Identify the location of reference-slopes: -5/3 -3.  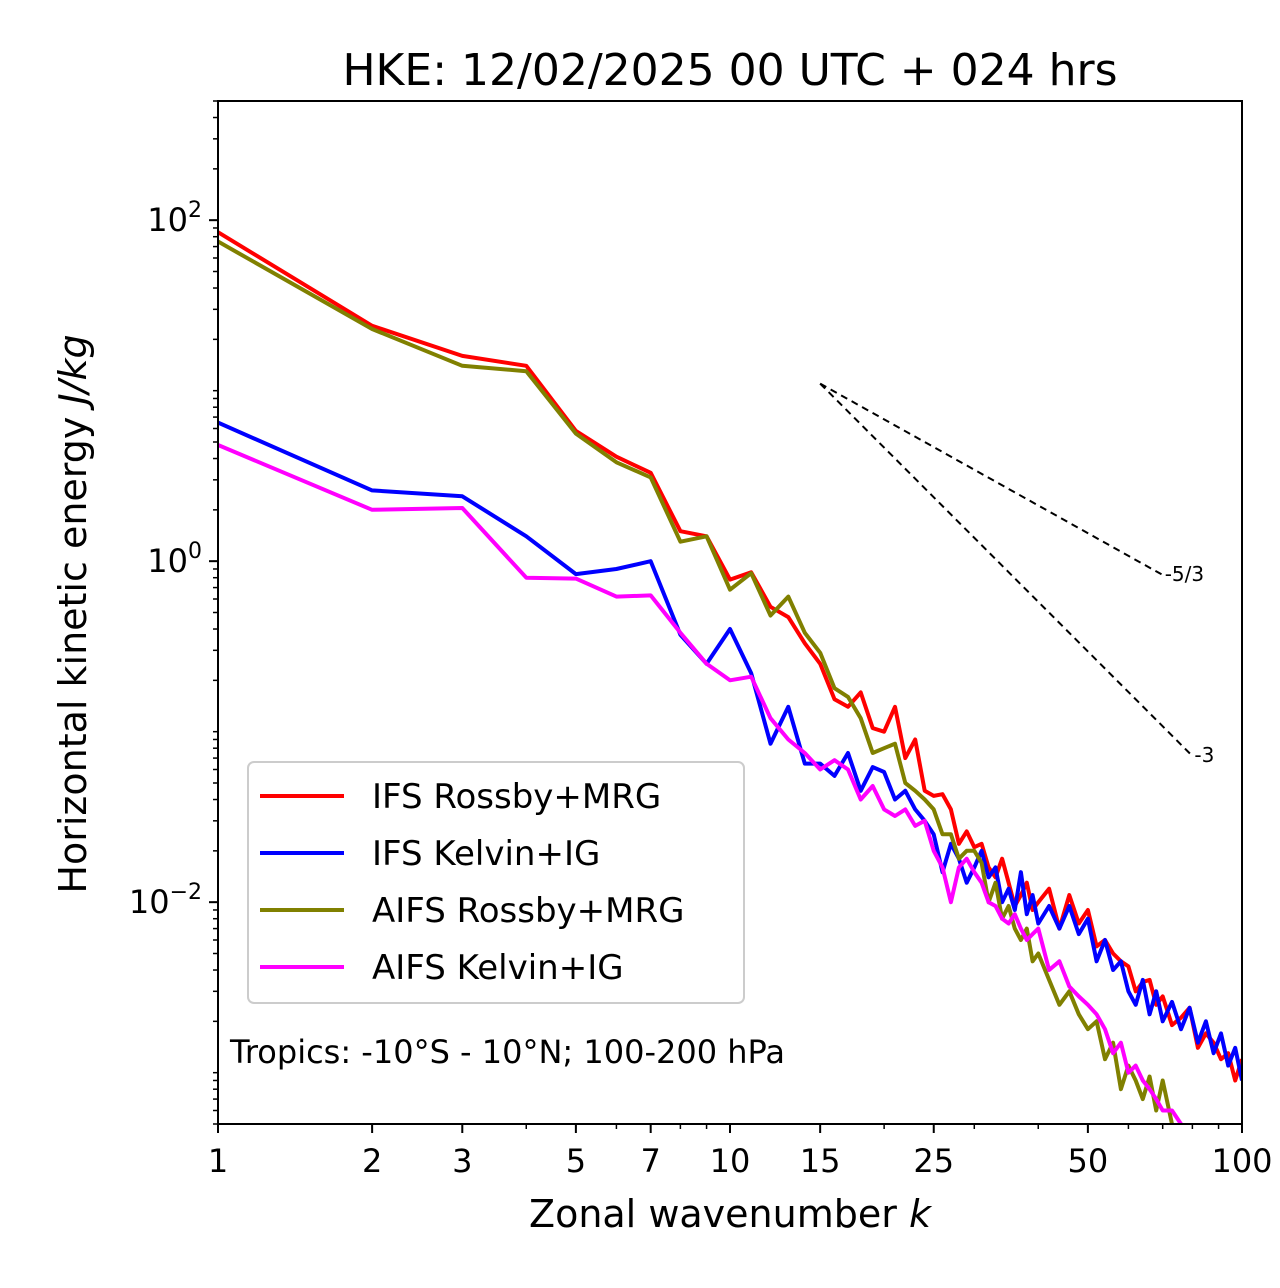
(1016, 574).